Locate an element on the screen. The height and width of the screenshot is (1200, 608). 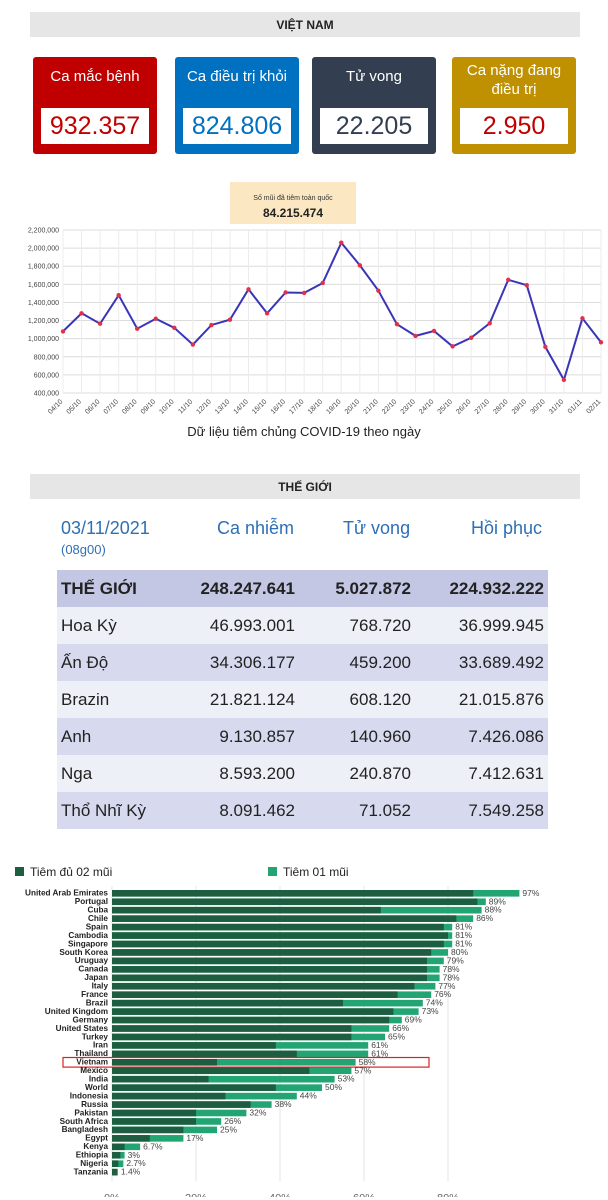
x-tick-label: 22/10 is located at coordinates (389, 406).